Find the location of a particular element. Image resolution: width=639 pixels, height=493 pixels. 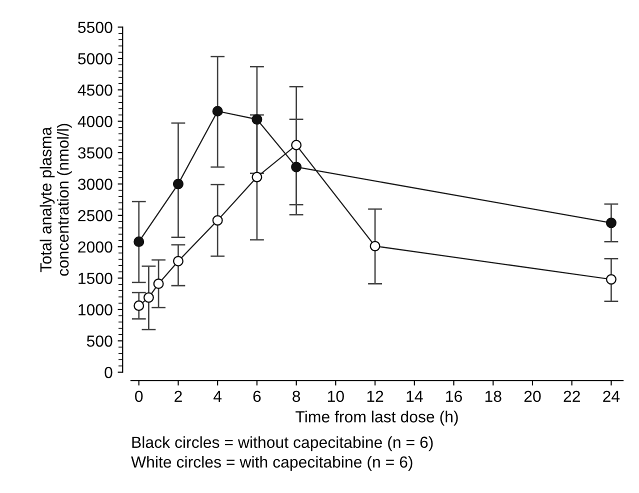

x-tick-label: 0 is located at coordinates (139, 396).